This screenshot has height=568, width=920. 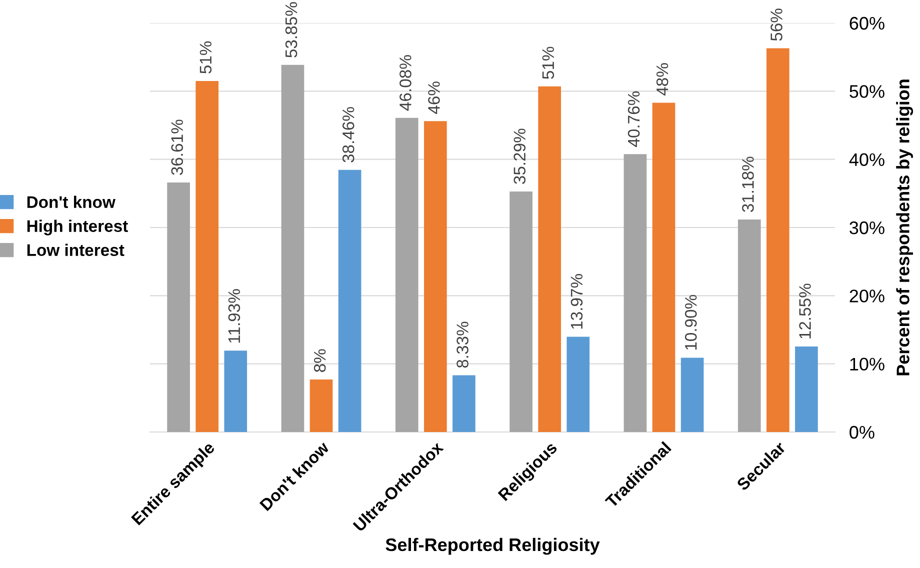 What do you see at coordinates (867, 91) in the screenshot?
I see `y-tick-label: 50%` at bounding box center [867, 91].